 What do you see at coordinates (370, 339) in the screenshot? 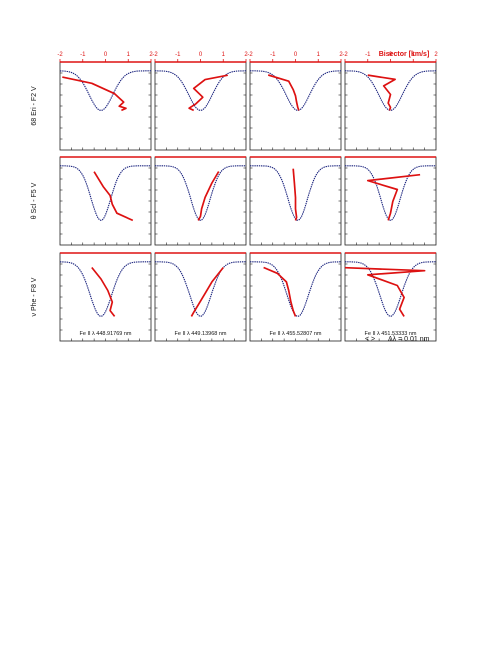
I see `scale-arrows: < >` at bounding box center [370, 339].